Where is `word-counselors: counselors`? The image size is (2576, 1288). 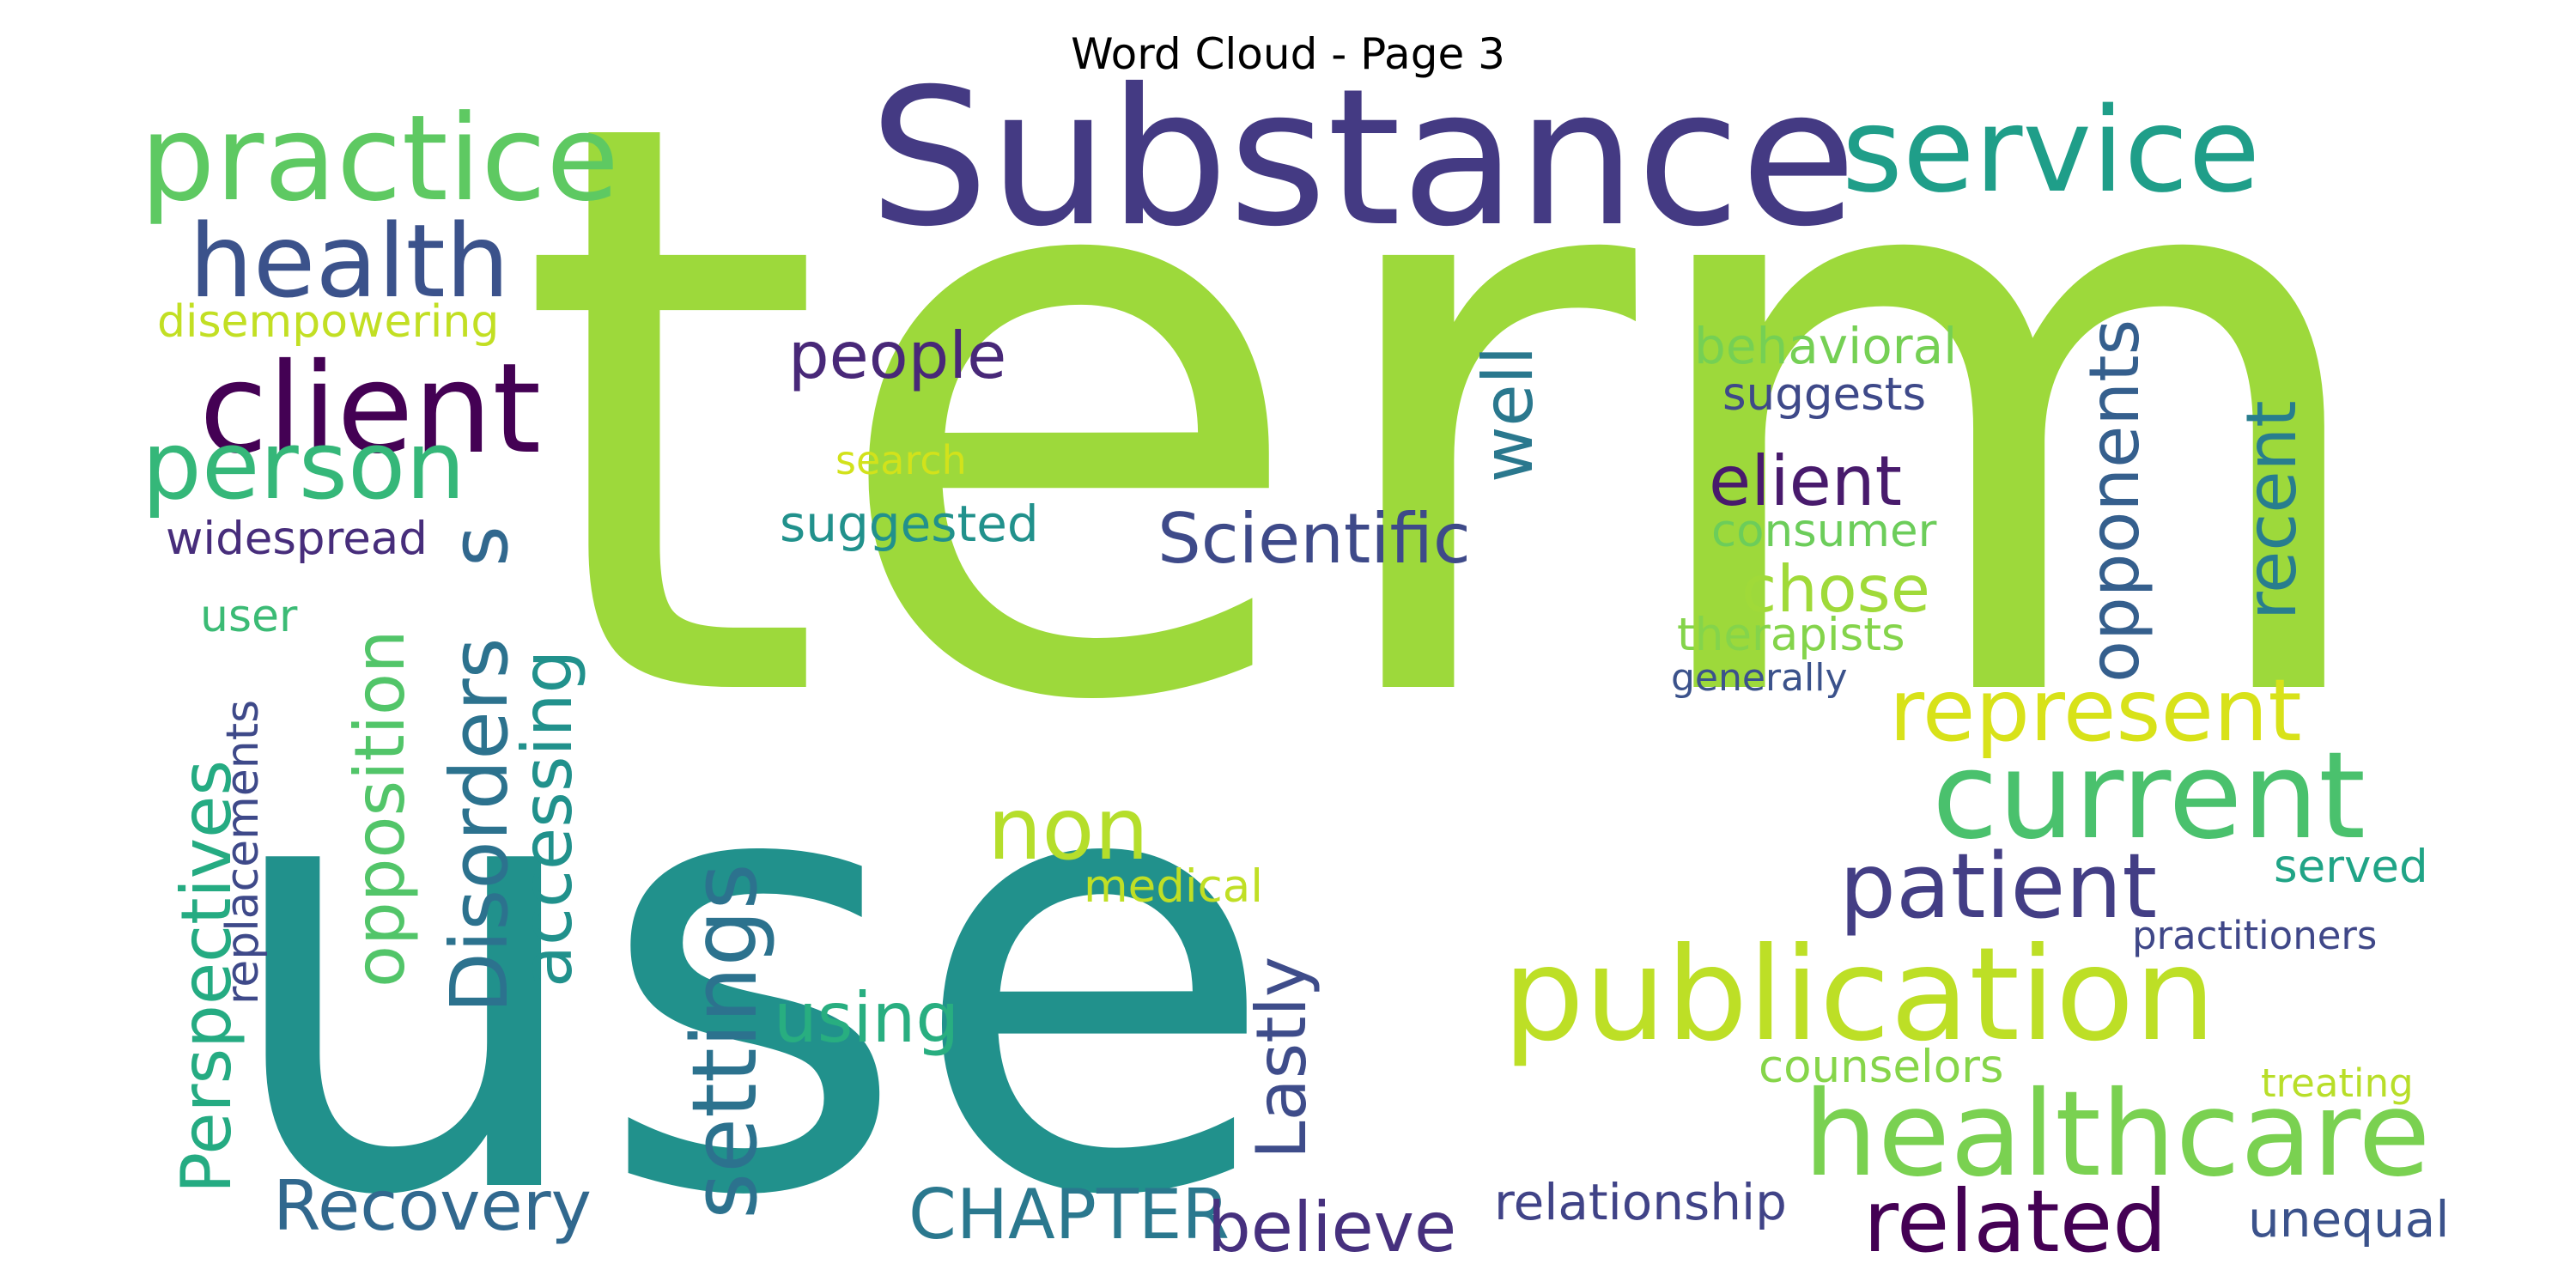
word-counselors: counselors is located at coordinates (1881, 1067).